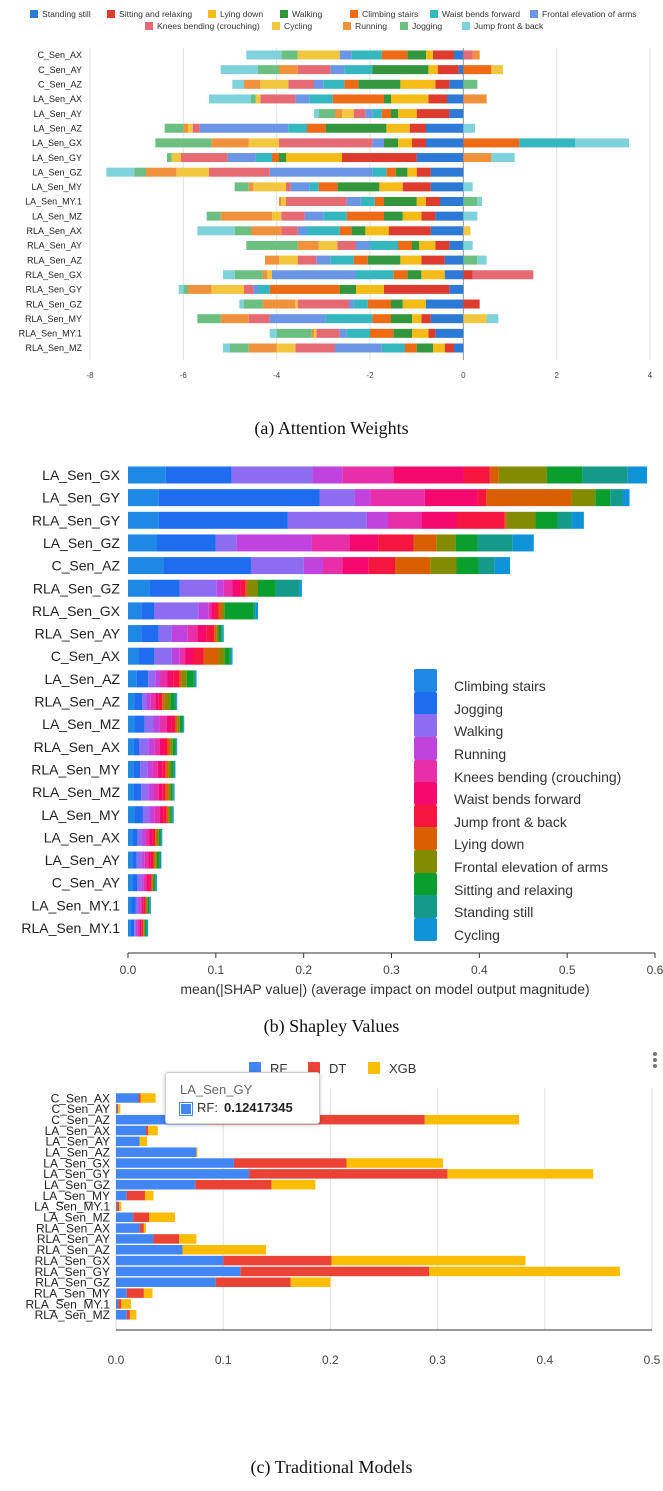 This screenshot has height=1491, width=663. Describe the element at coordinates (81, 475) in the screenshot. I see `category-label: LA_Sen_GX` at that location.